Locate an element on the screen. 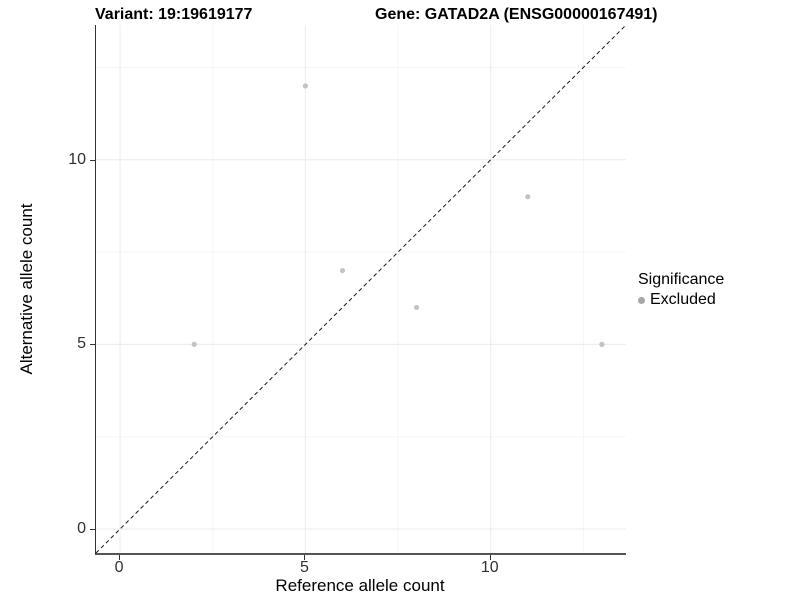 The height and width of the screenshot is (600, 800). legend: Significance Excluded is located at coordinates (681, 290).